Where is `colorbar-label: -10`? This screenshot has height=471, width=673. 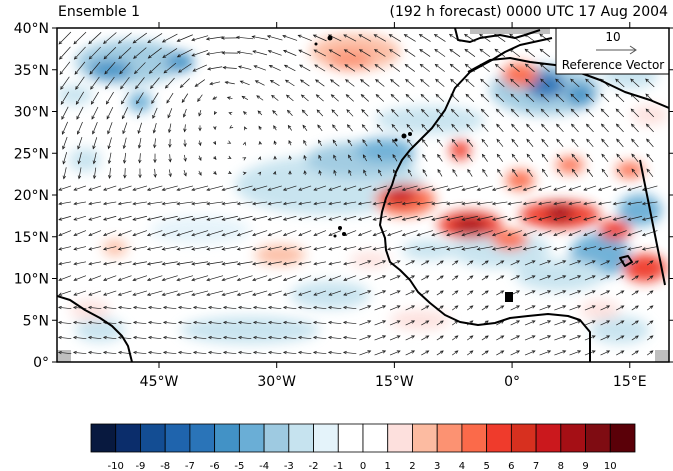 colorbar-label: -10 is located at coordinates (116, 466).